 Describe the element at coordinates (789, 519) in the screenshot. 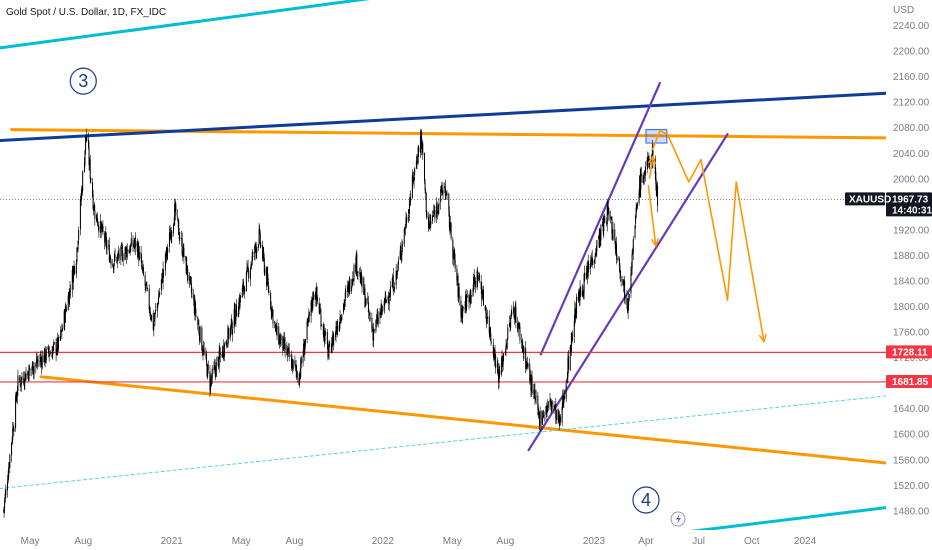

I see `trendline-cyan-bottom` at that location.